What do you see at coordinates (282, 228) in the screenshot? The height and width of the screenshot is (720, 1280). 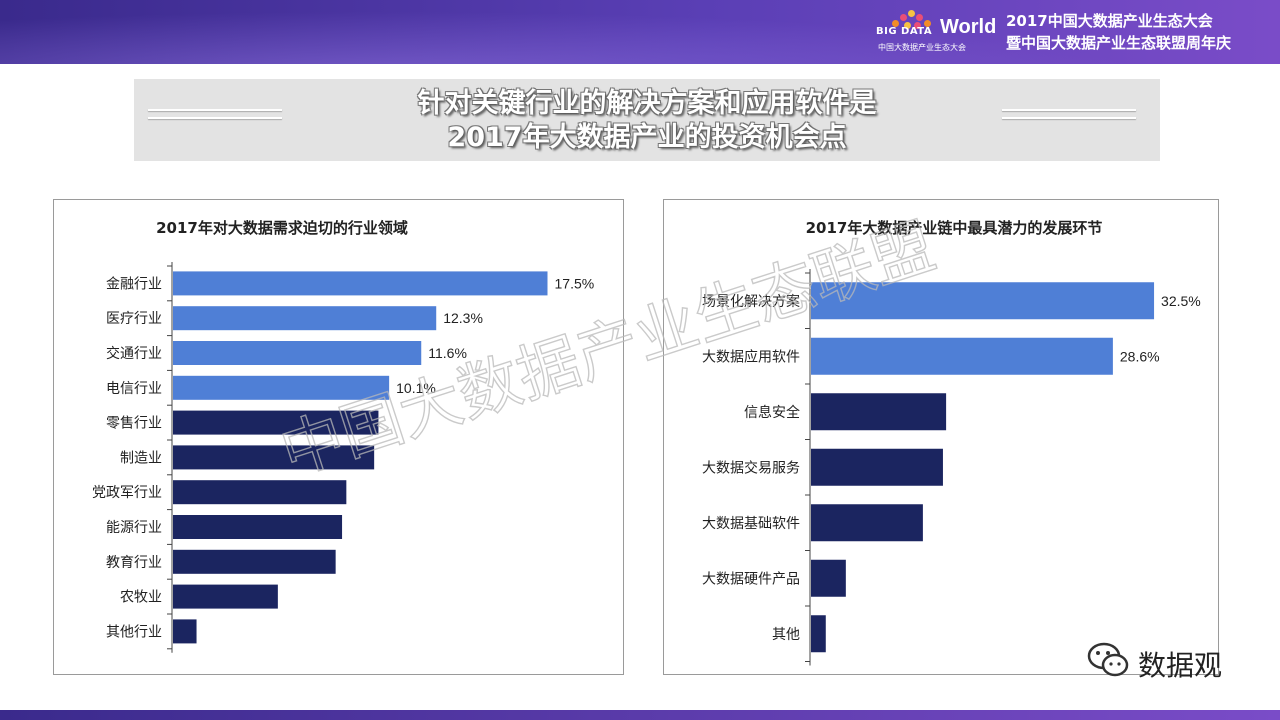 I see `chart-title: 2017年对大数据需求迫切的行业领域` at bounding box center [282, 228].